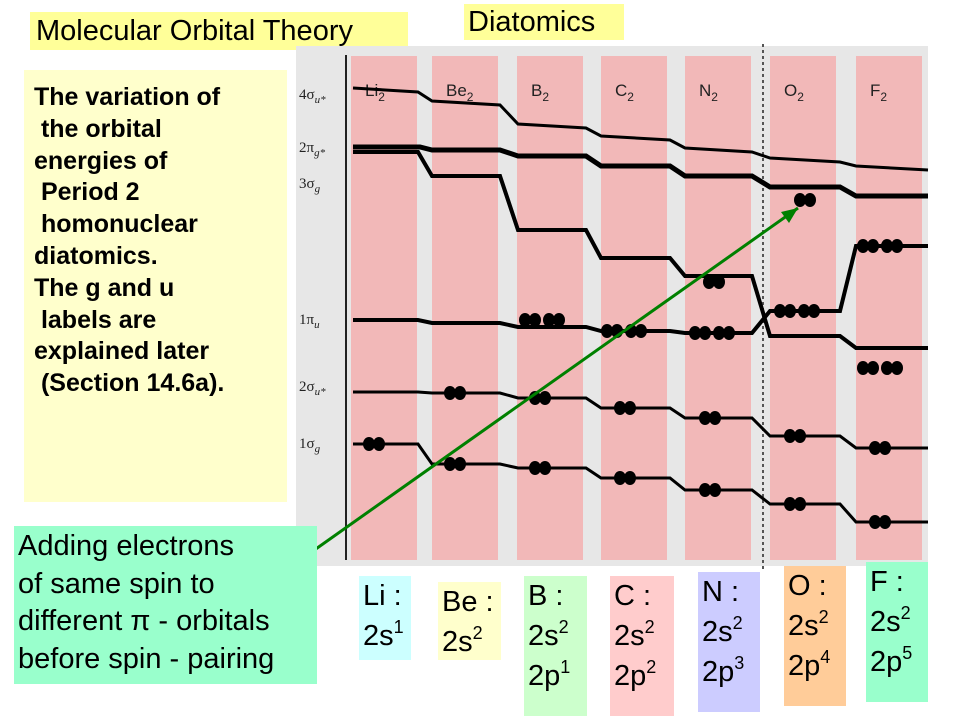 The height and width of the screenshot is (720, 960). I want to click on config-box: O :2s2 2p4, so click(815, 636).